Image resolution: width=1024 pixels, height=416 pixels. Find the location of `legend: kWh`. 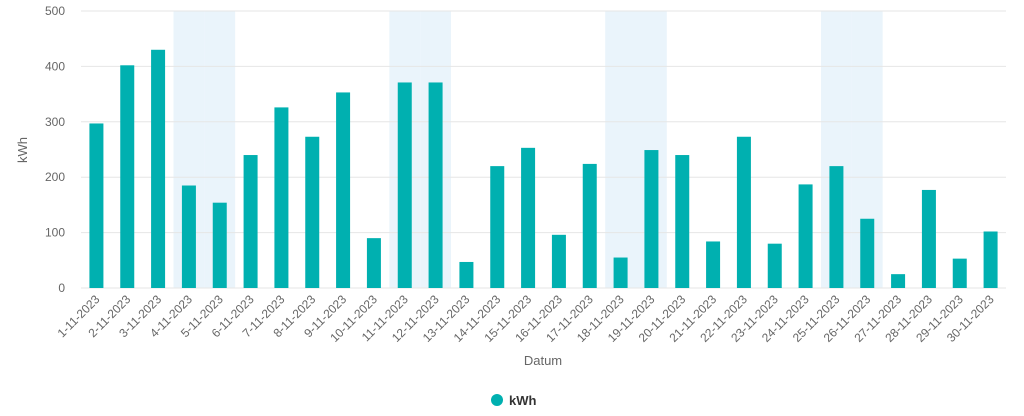

legend: kWh is located at coordinates (514, 400).